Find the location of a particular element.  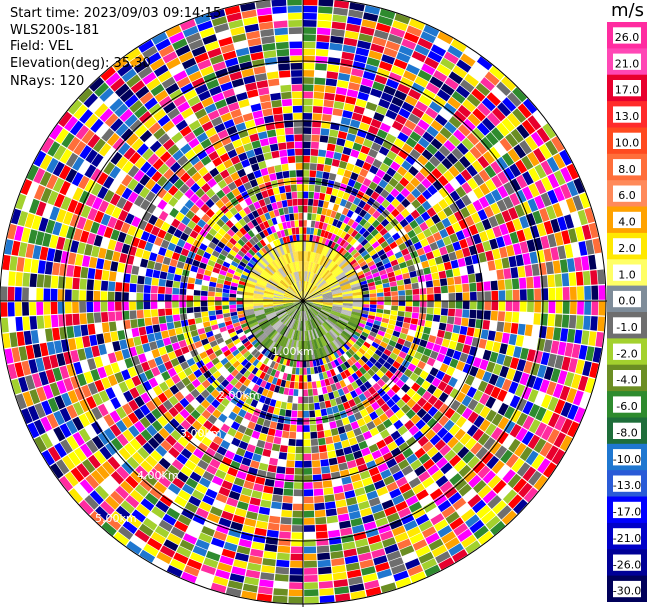

colorbar-tick-label: 8.0 is located at coordinates (627, 169).